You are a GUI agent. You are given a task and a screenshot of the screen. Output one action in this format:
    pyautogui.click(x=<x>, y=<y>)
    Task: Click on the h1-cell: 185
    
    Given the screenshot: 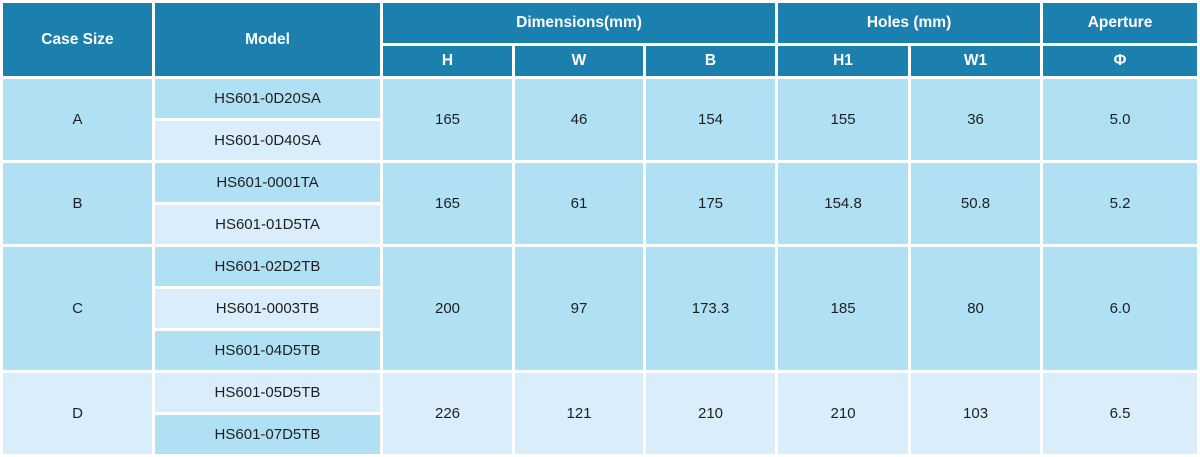 What is the action you would take?
    pyautogui.click(x=843, y=308)
    